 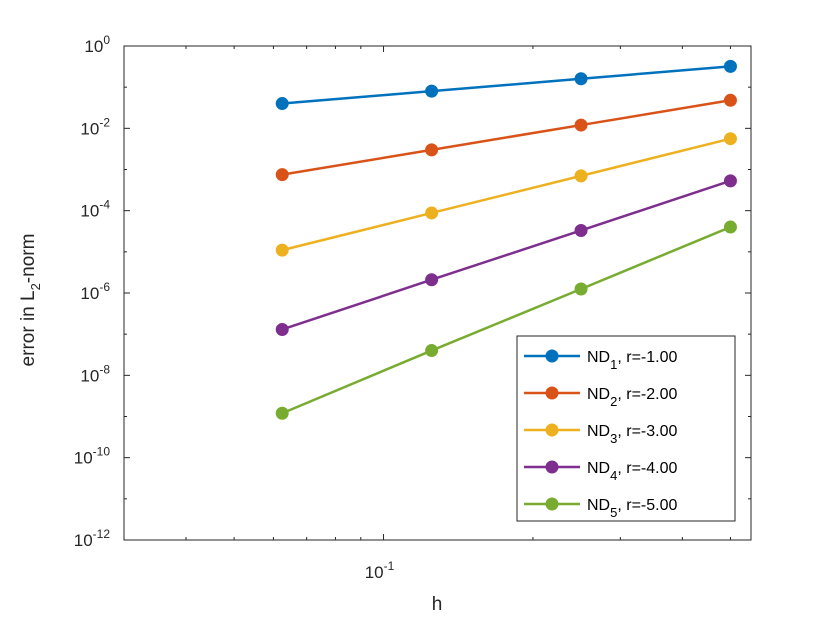 I want to click on legend-label: ND4, r=-4.00, so click(x=632, y=471).